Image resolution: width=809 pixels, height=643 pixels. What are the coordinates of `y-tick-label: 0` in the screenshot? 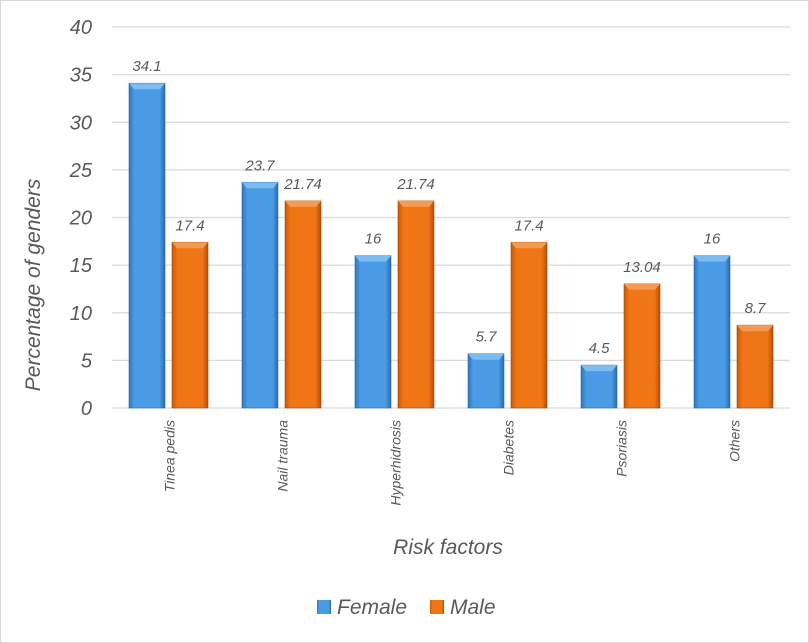 It's located at (86, 409).